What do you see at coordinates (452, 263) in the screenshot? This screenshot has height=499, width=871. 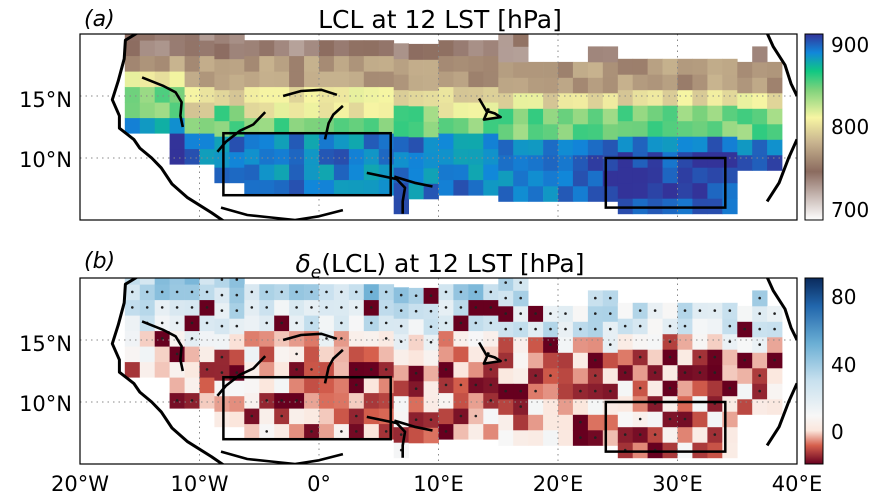 I see `panel-b-title-rest: (LCL) at 12 LST [hPa]` at bounding box center [452, 263].